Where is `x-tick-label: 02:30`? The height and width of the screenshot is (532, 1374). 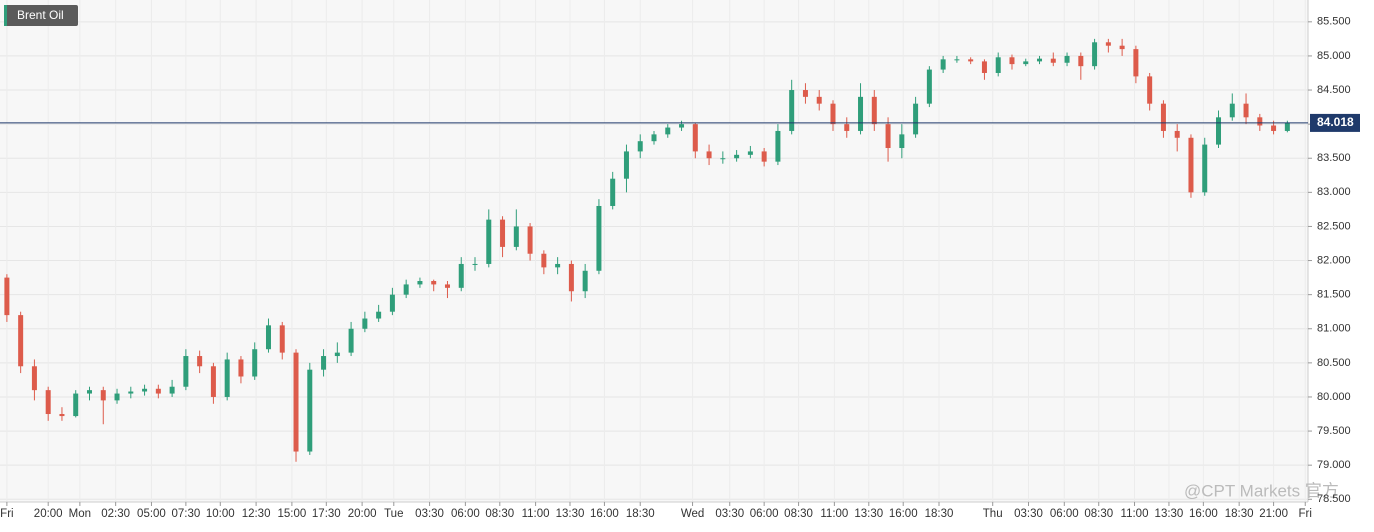 x-tick-label: 02:30 is located at coordinates (115, 514).